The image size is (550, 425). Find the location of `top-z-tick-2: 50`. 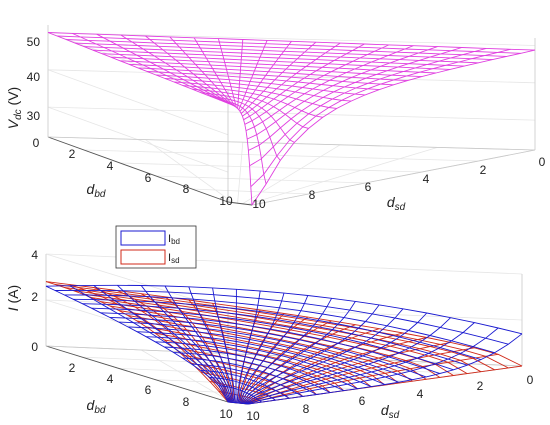

top-z-tick-2: 50 is located at coordinates (34, 42).